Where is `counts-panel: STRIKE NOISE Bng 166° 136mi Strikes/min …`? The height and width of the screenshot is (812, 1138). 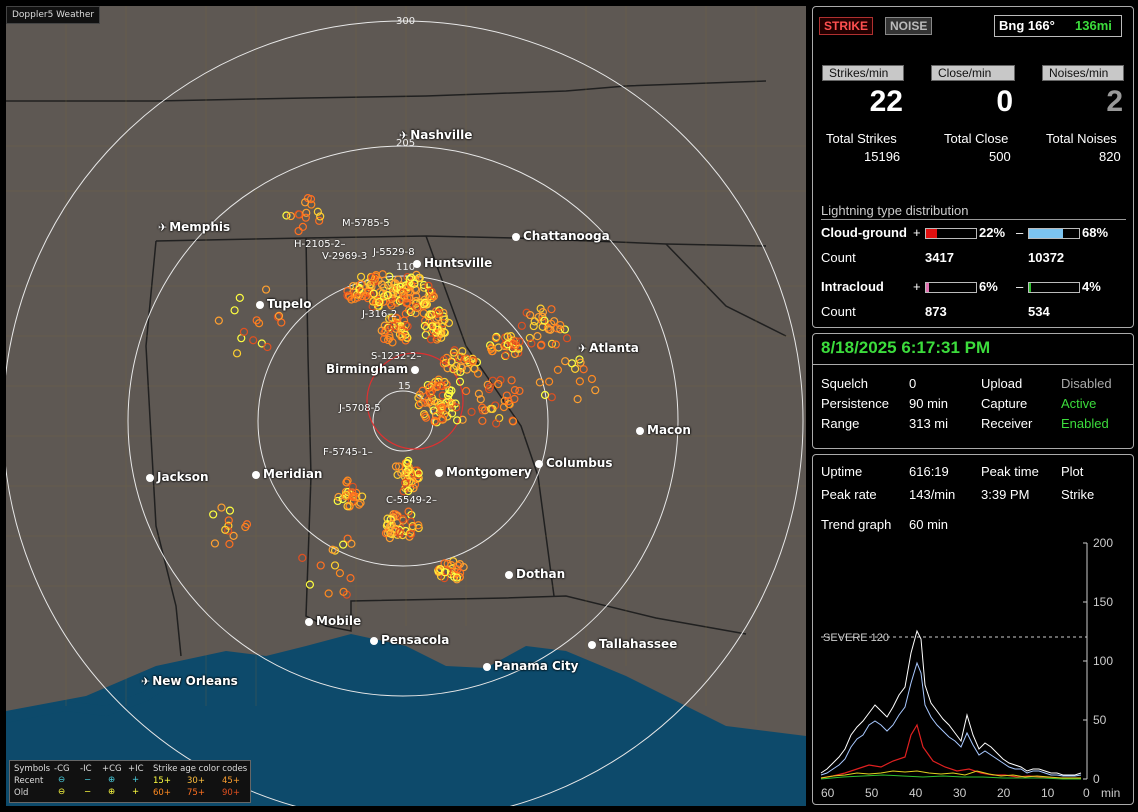
counts-panel: STRIKE NOISE Bng 166° 136mi Strikes/min … is located at coordinates (973, 167).